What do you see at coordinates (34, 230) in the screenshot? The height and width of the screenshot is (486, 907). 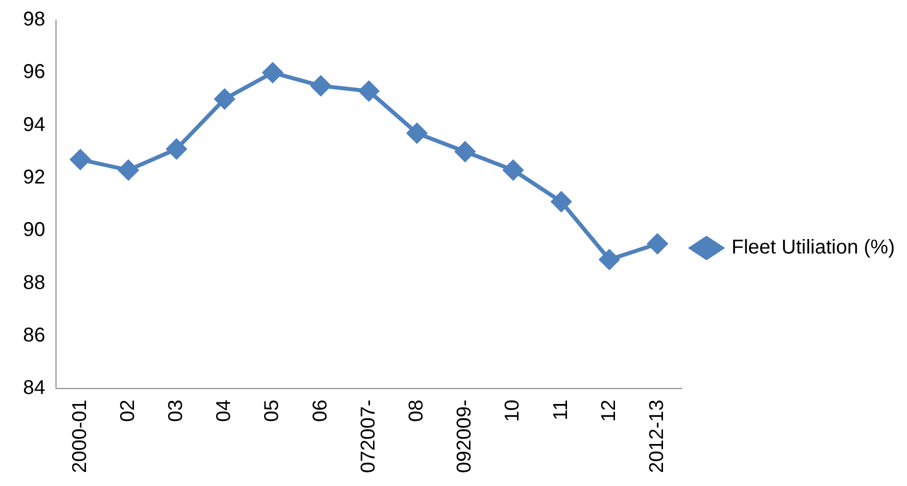 I see `y-tick-label: 90` at bounding box center [34, 230].